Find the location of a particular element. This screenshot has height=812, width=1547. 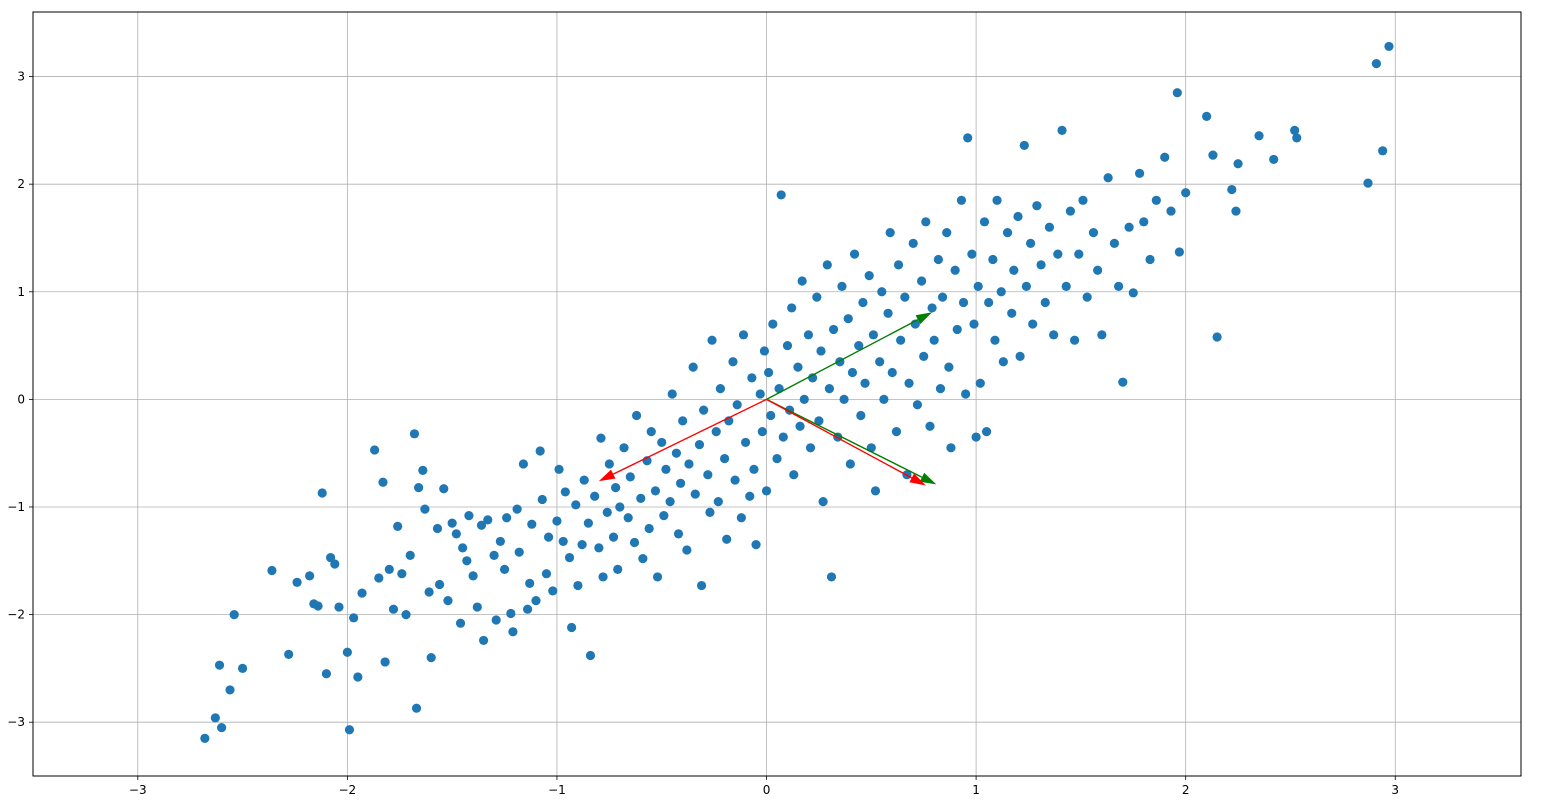

y-tick-label: −1 is located at coordinates (16, 507).